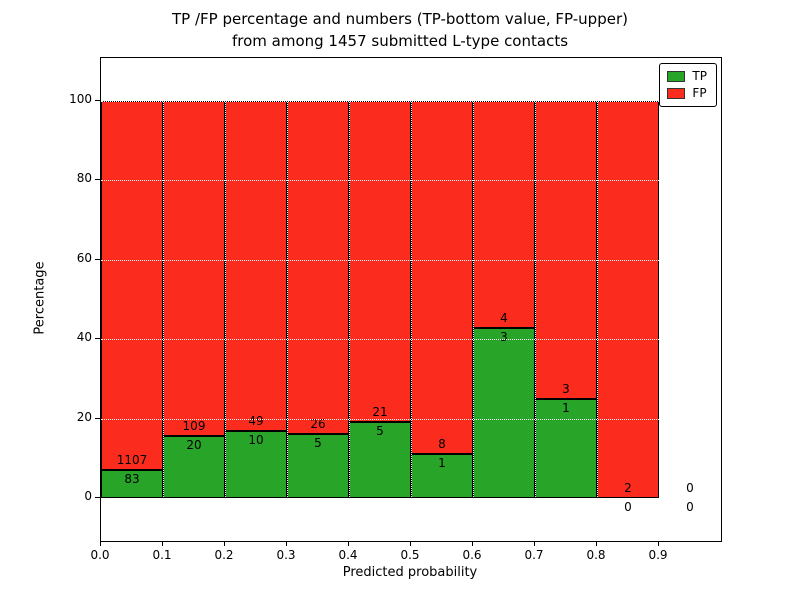 The width and height of the screenshot is (800, 600). What do you see at coordinates (658, 555) in the screenshot?
I see `x-tick-label: 0.9` at bounding box center [658, 555].